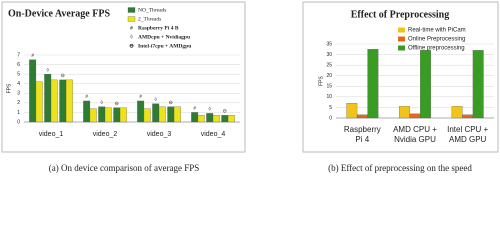  I want to click on legend-label: AMDcpu + Nvidiagpu, so click(164, 37).